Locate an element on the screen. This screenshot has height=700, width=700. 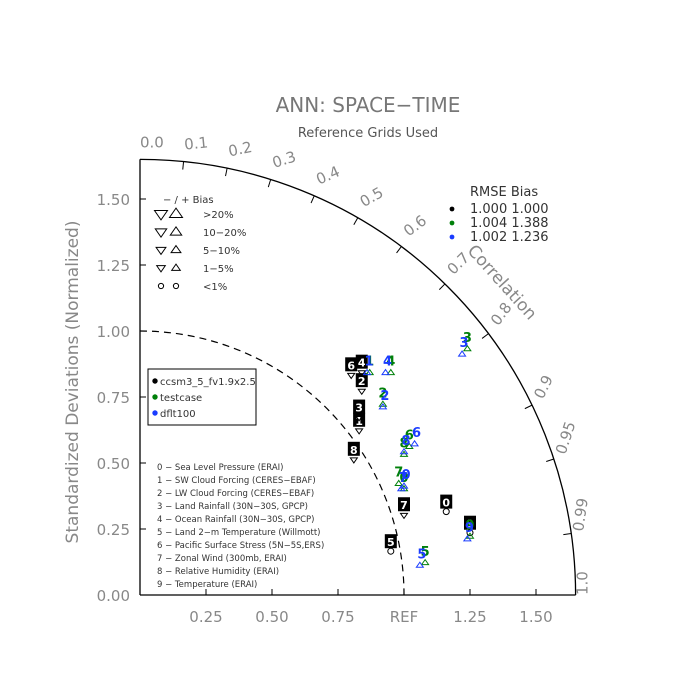
case-number: 5 is located at coordinates (391, 542).